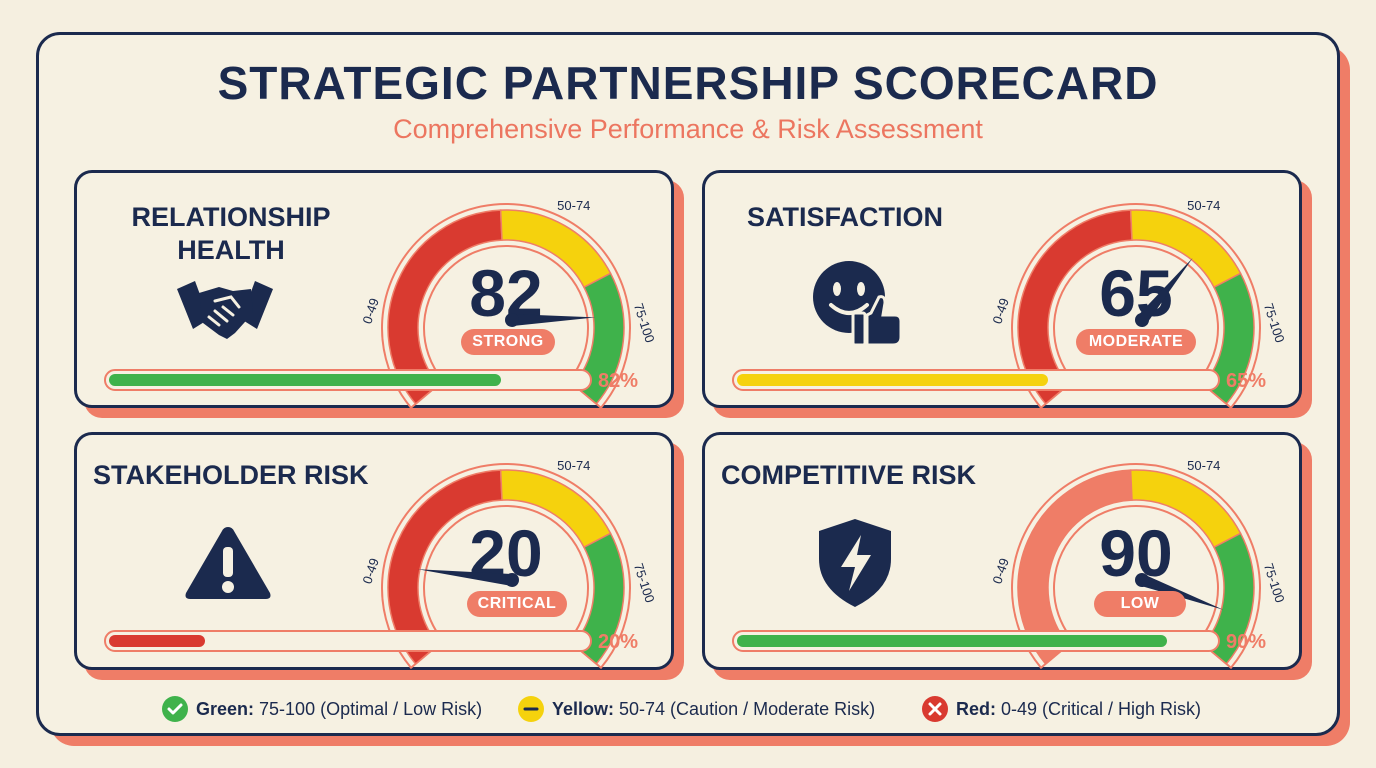 The width and height of the screenshot is (1376, 768). I want to click on card-satisfaction: SATISFACTION, so click(1002, 289).